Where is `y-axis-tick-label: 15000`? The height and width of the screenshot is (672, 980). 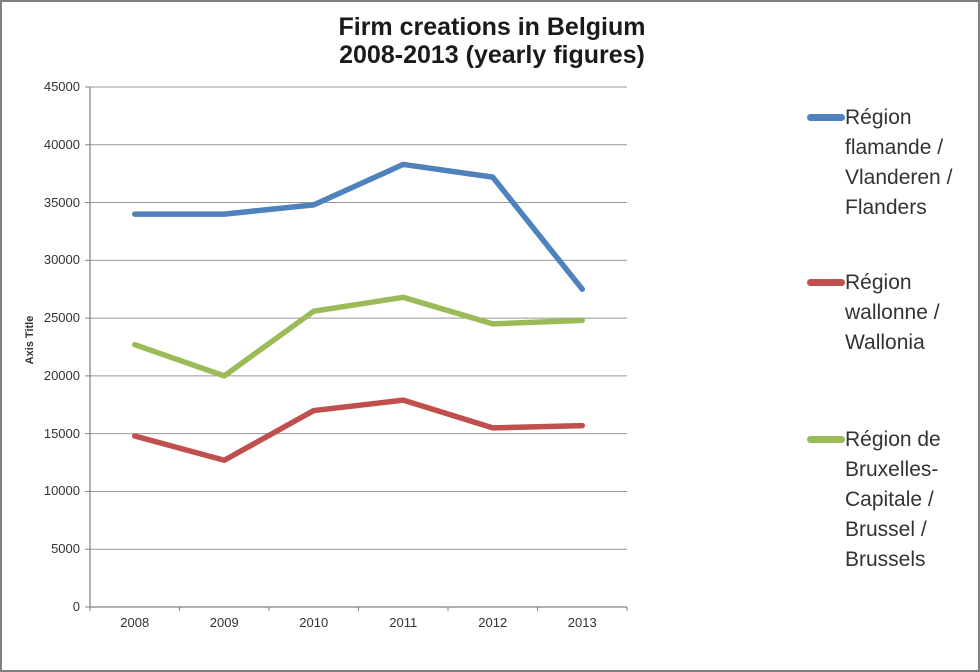
y-axis-tick-label: 15000 is located at coordinates (61, 433).